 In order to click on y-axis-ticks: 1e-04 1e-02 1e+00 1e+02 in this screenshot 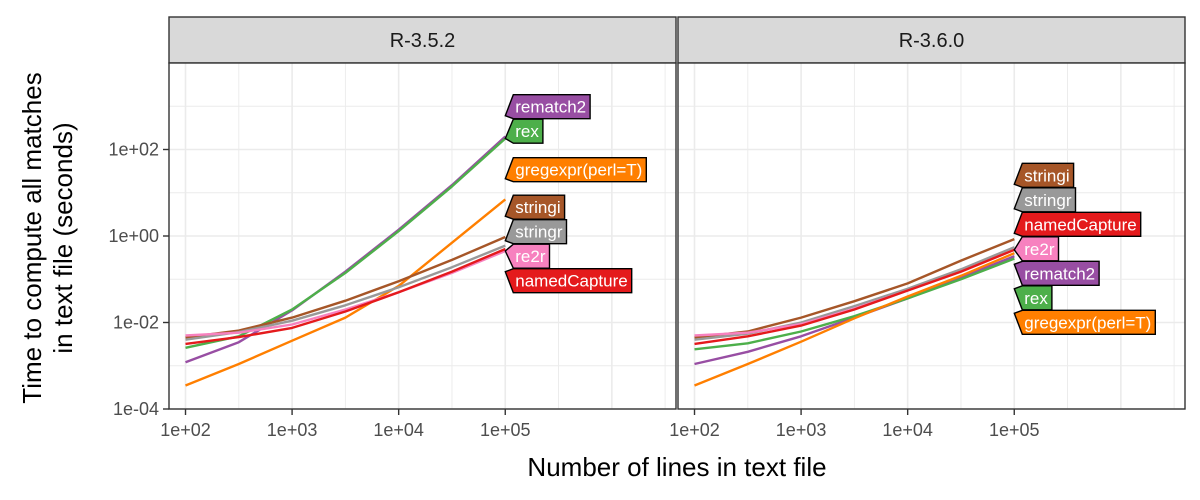, I will do `click(138, 279)`.